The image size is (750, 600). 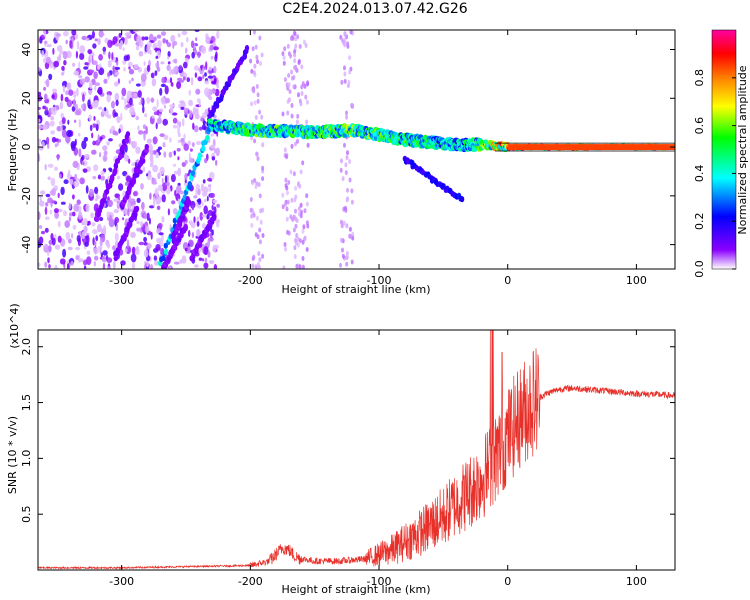 What do you see at coordinates (724, 149) in the screenshot?
I see `colorbar-gradient` at bounding box center [724, 149].